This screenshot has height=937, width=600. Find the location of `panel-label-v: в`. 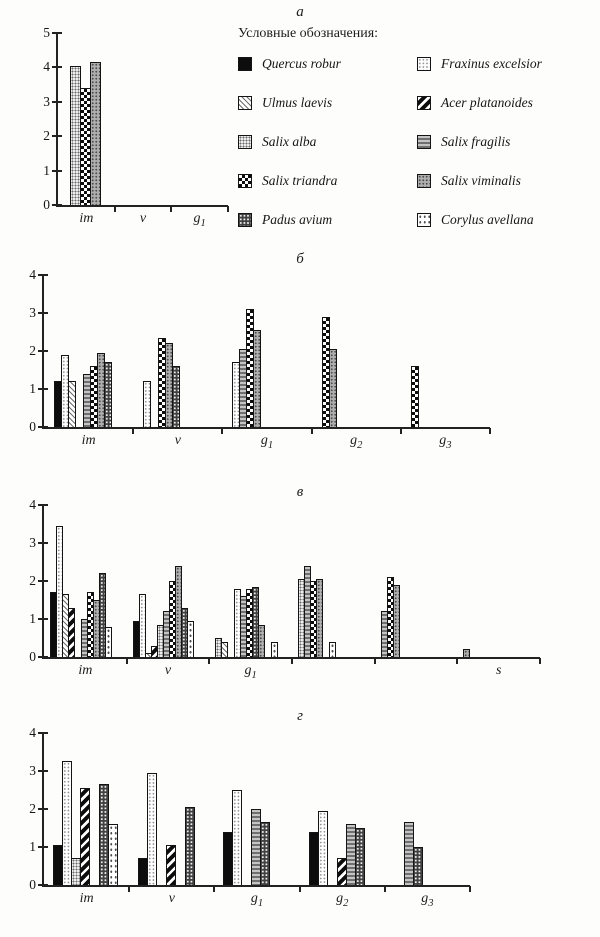

panel-label-v: в is located at coordinates (300, 492).